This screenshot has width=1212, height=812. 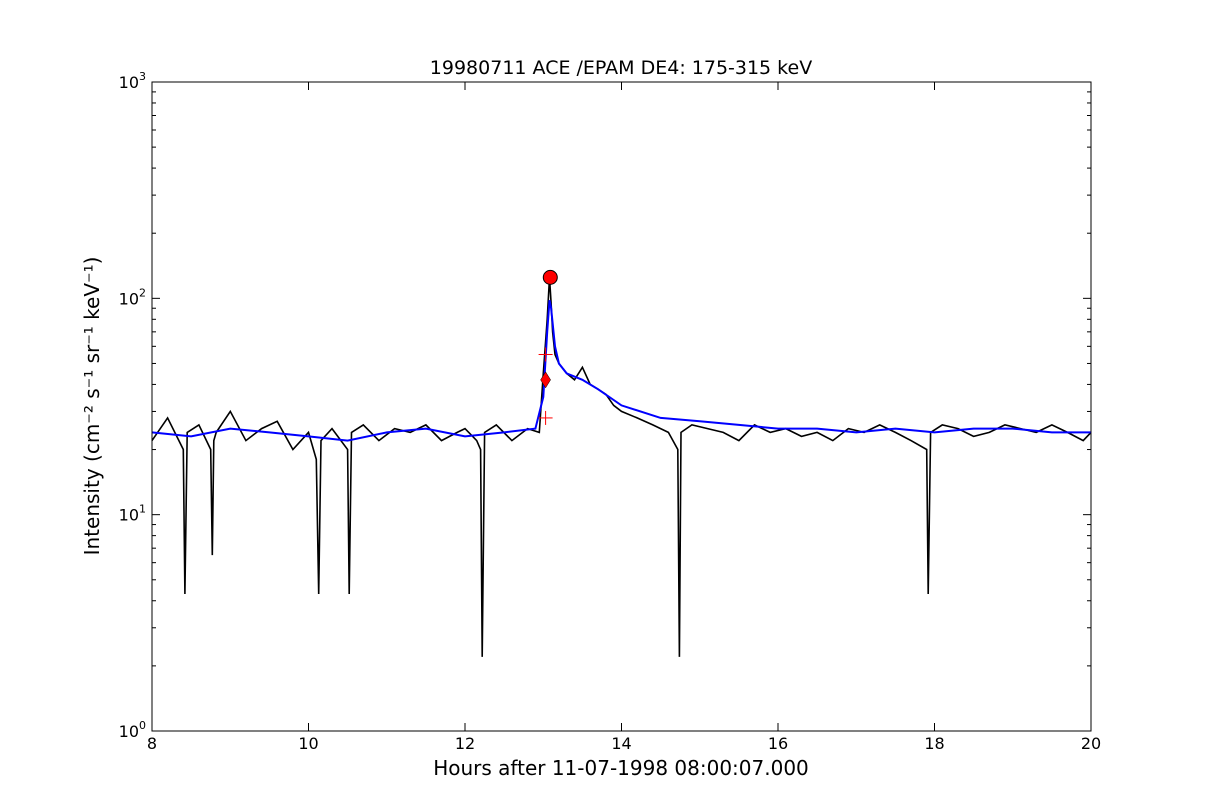 I want to click on y-axis-label: Intensity (cm⁻² s⁻¹ sr⁻¹ keV⁻¹), so click(x=92, y=406).